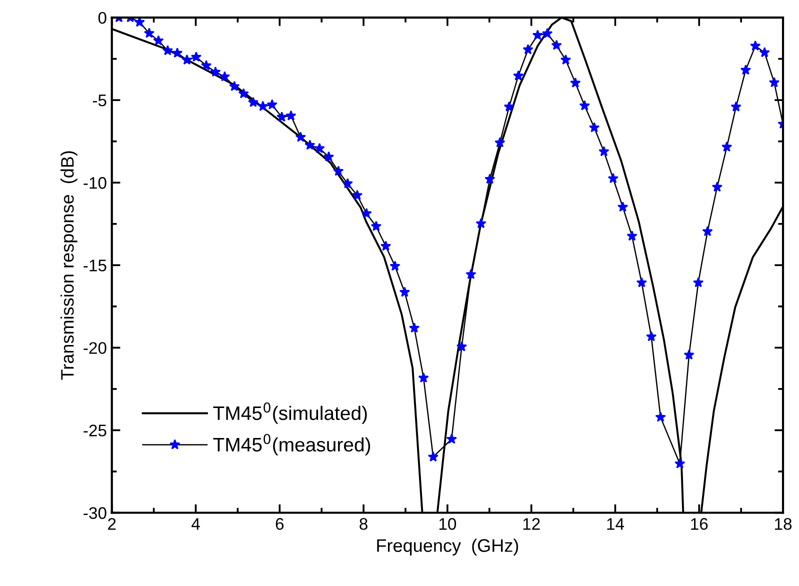 The image size is (799, 586). What do you see at coordinates (615, 524) in the screenshot?
I see `x-tick-label: 14` at bounding box center [615, 524].